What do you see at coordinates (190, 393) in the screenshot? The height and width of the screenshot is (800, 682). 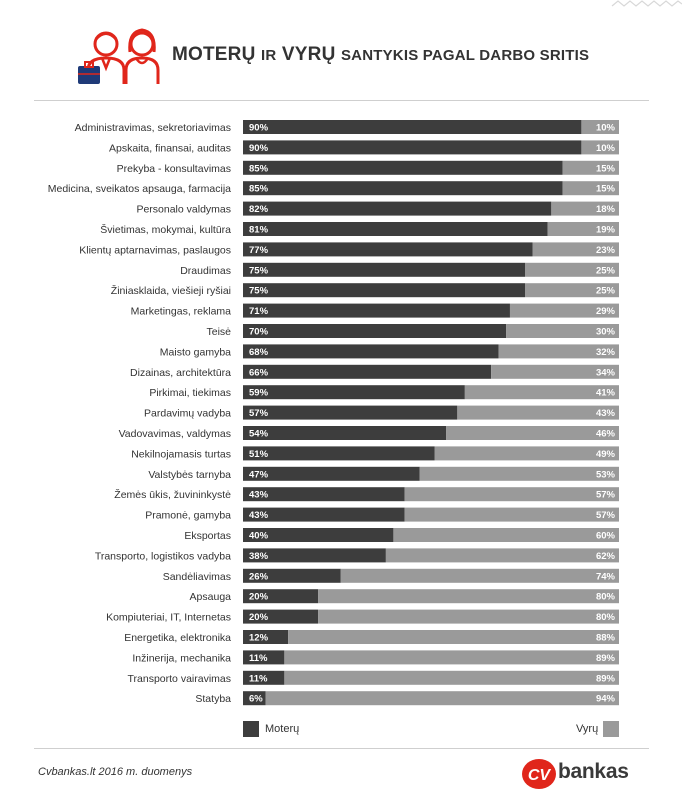 I see `category-label: Pirkimai, tiekimas` at bounding box center [190, 393].